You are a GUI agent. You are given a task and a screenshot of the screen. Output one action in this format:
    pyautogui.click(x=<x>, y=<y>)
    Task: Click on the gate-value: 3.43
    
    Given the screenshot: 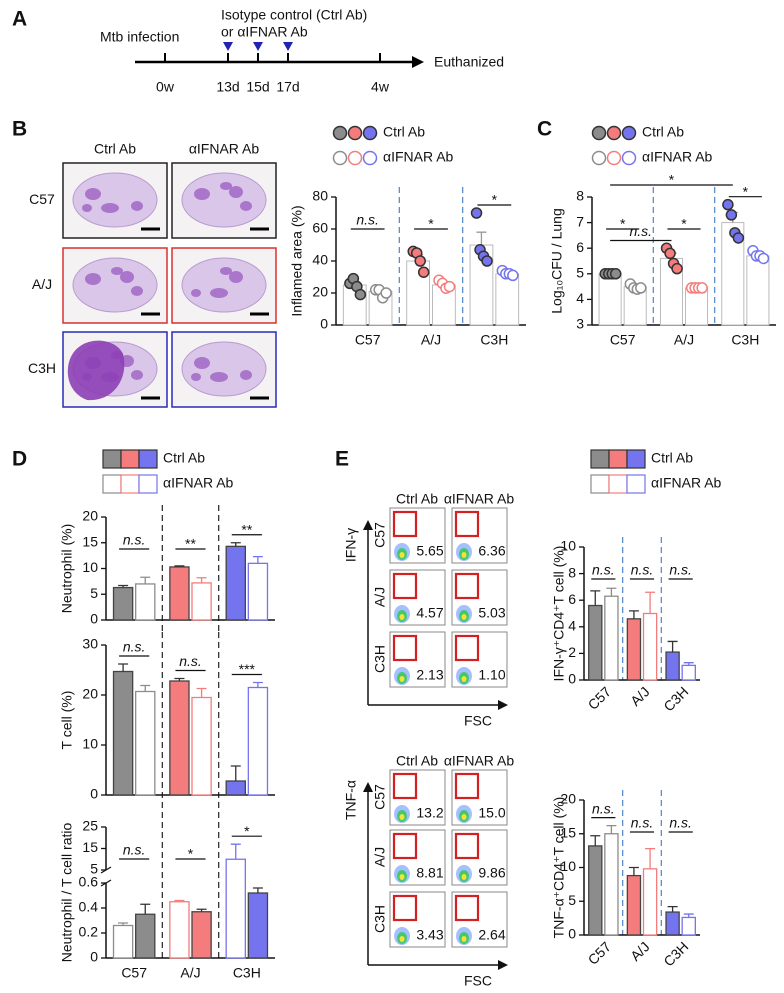 What is the action you would take?
    pyautogui.click(x=429, y=935)
    